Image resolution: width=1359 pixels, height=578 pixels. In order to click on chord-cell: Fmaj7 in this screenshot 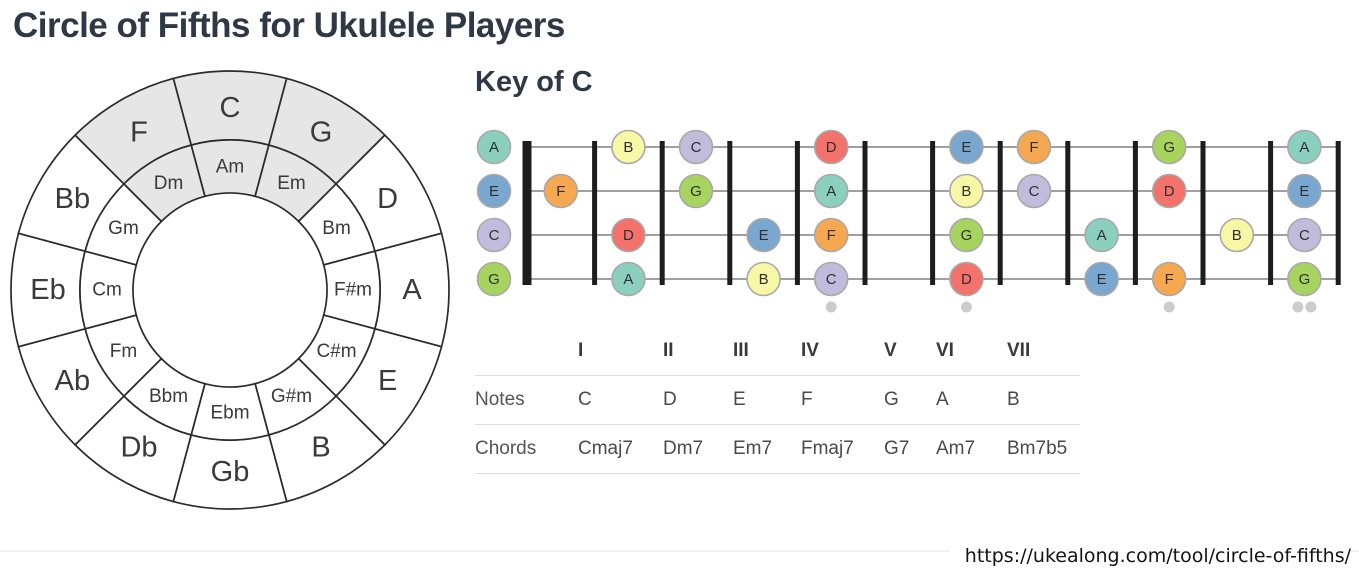, I will do `click(842, 449)`.